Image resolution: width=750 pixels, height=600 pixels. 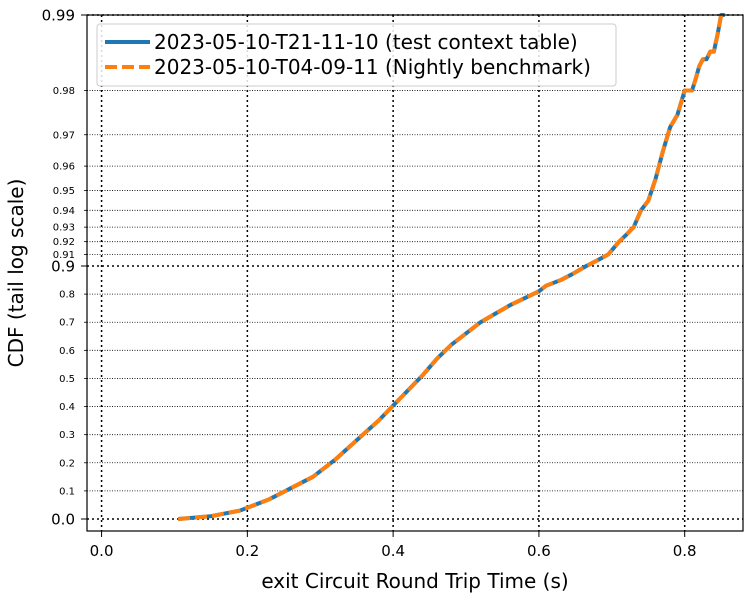 What do you see at coordinates (64, 228) in the screenshot?
I see `y-minor-tick-label: 0.93` at bounding box center [64, 228].